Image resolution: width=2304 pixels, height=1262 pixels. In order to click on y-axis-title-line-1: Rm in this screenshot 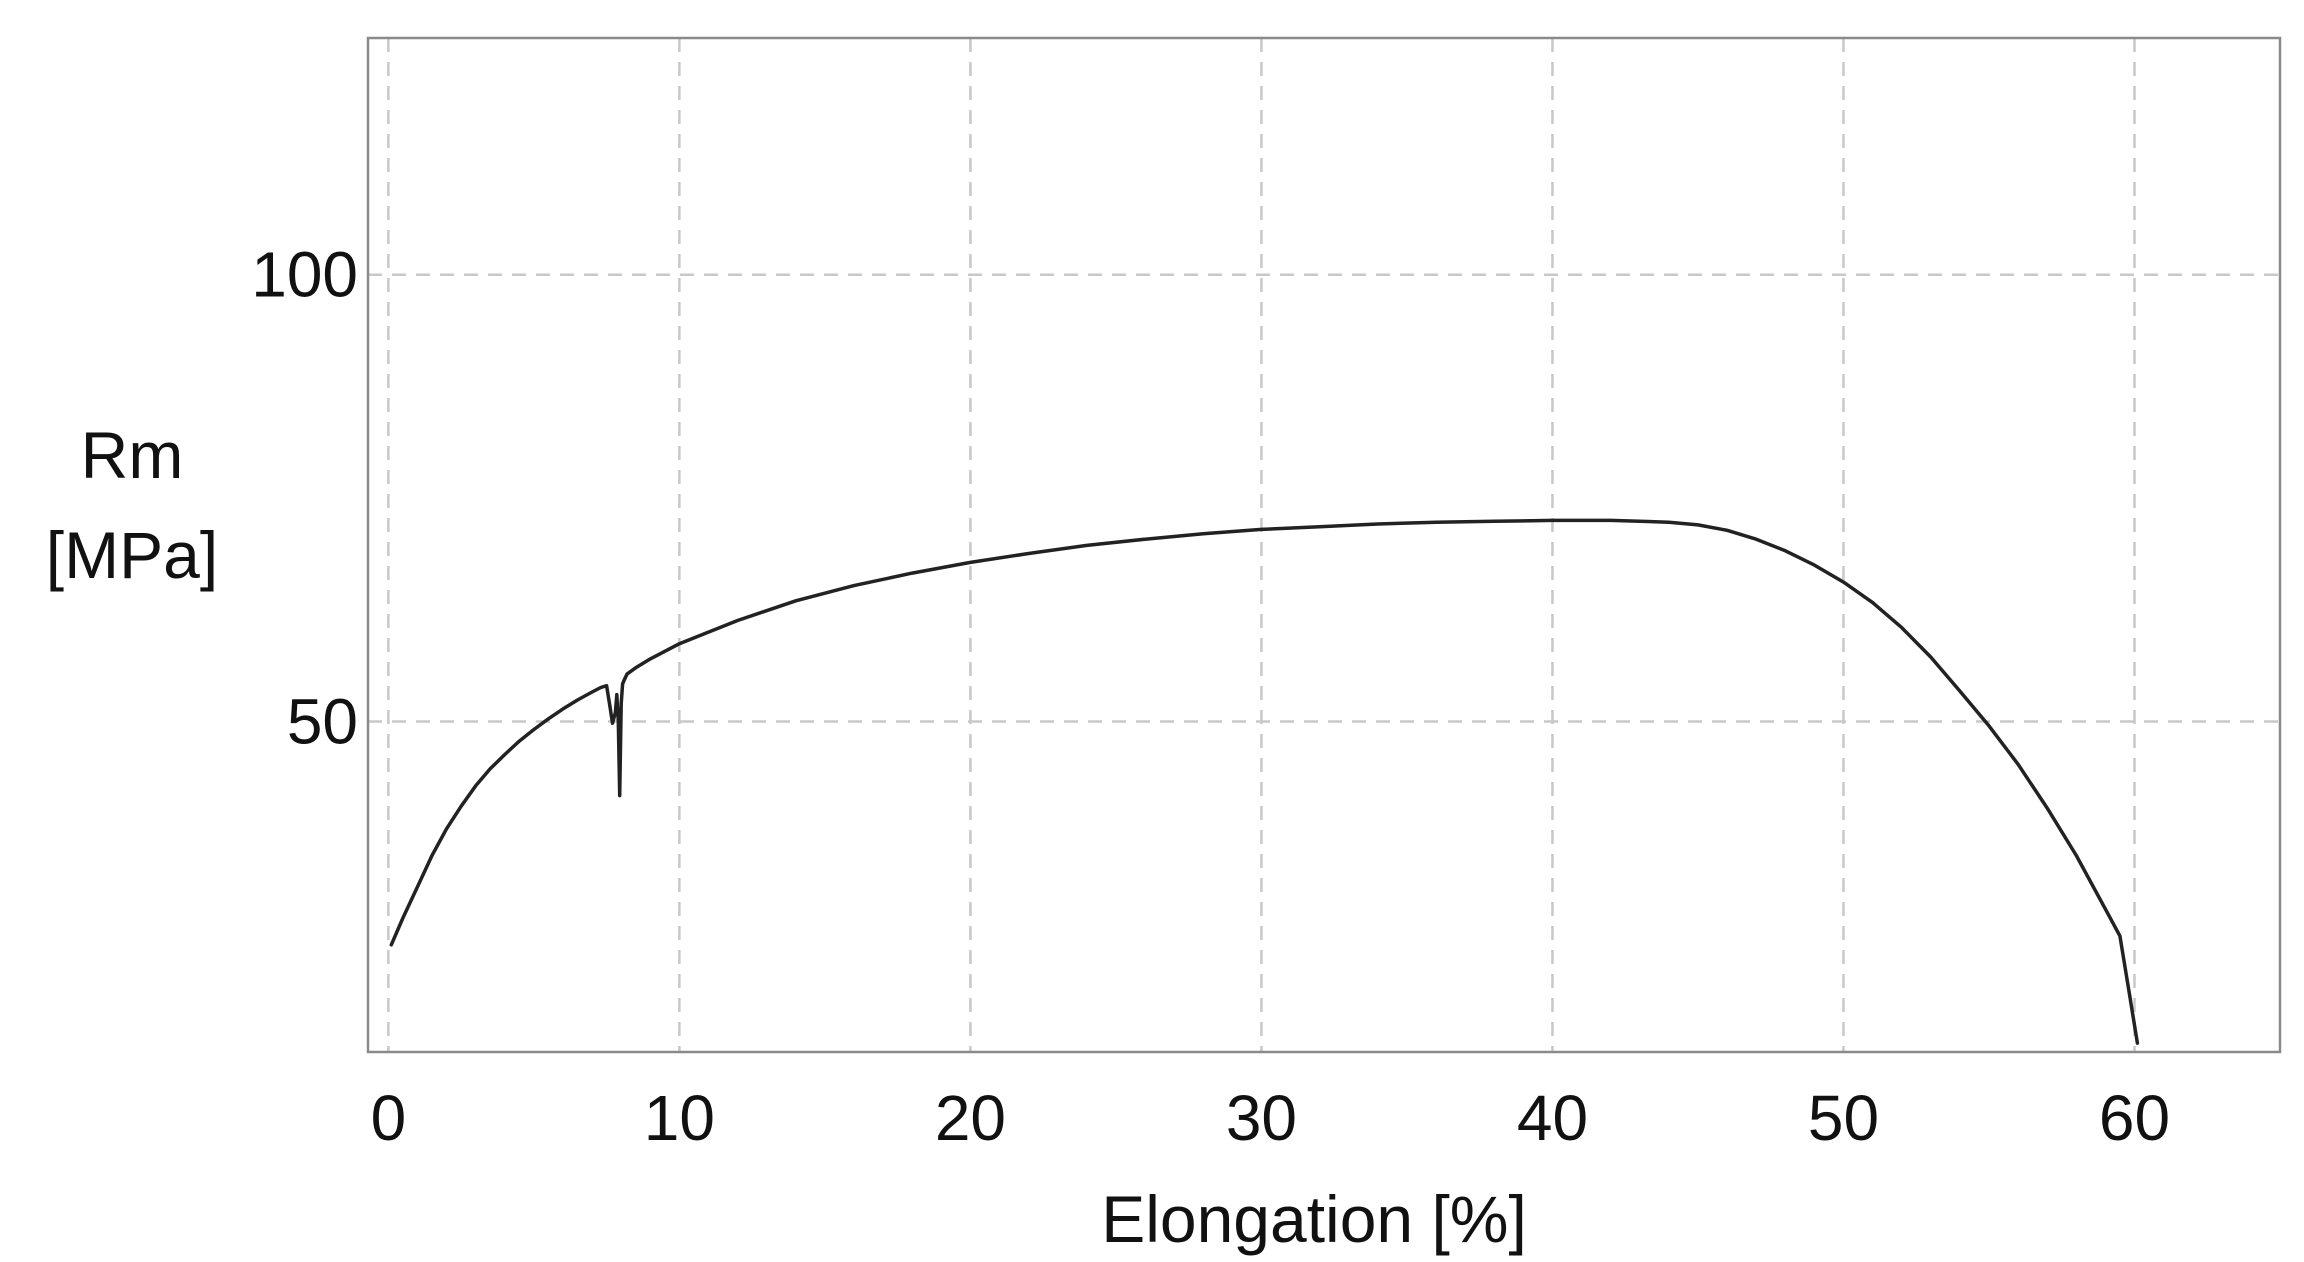, I will do `click(132, 455)`.